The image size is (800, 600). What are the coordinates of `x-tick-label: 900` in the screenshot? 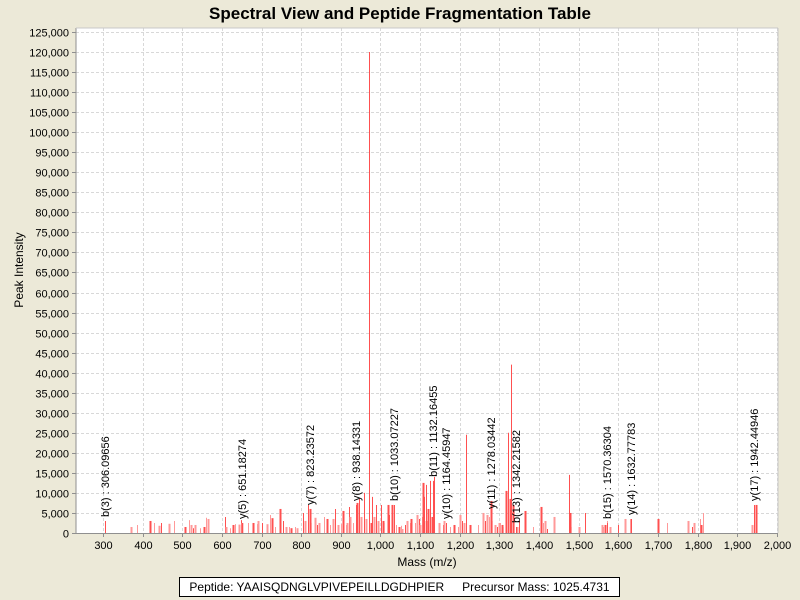 It's located at (341, 546).